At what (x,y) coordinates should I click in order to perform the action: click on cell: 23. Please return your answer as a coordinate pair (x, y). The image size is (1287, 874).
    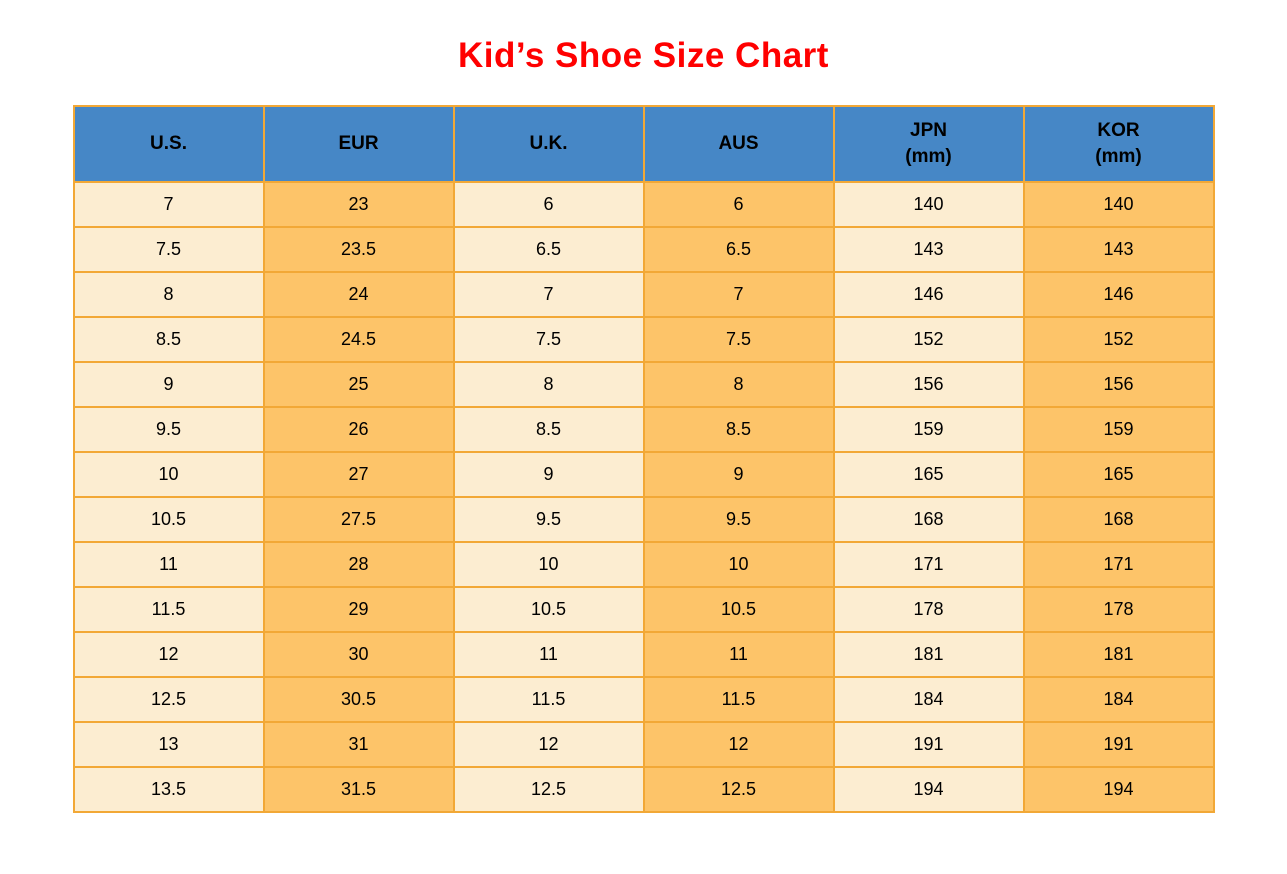
    Looking at the image, I should click on (358, 204).